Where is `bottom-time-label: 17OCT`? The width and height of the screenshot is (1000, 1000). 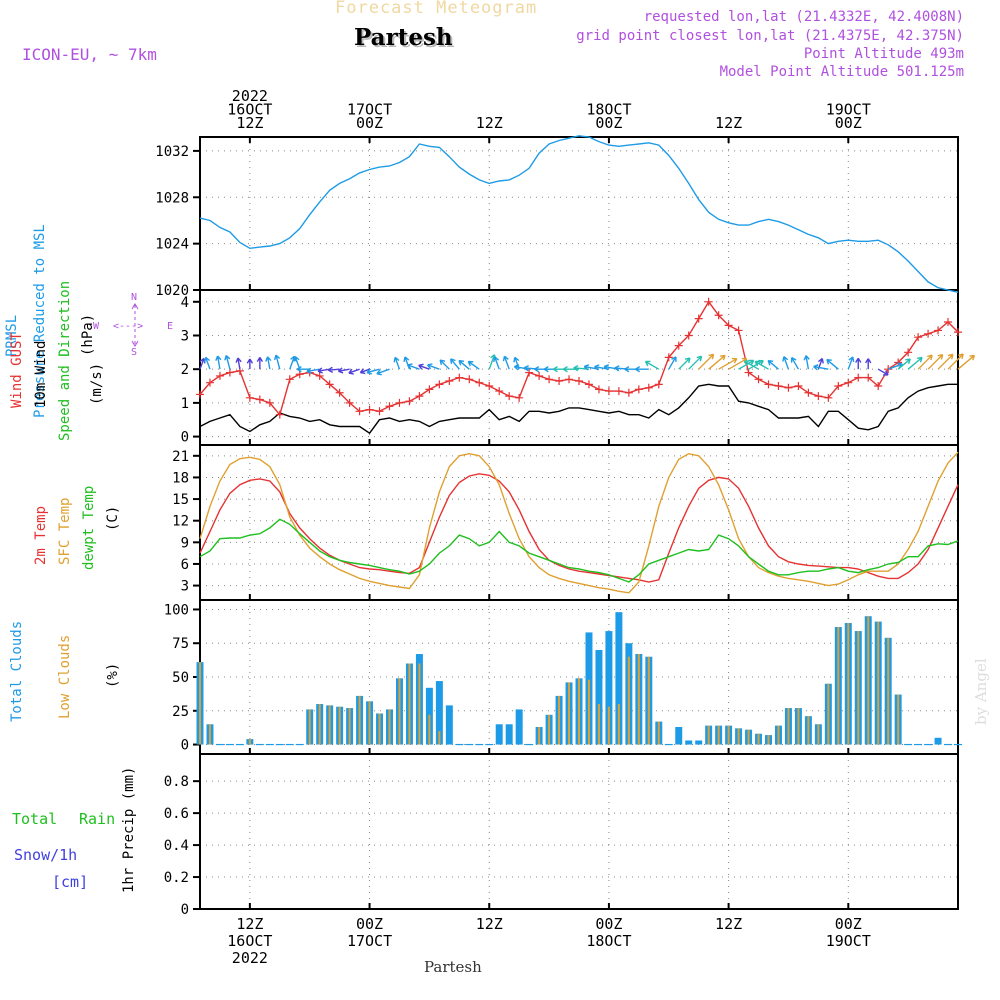 bottom-time-label: 17OCT is located at coordinates (369, 941).